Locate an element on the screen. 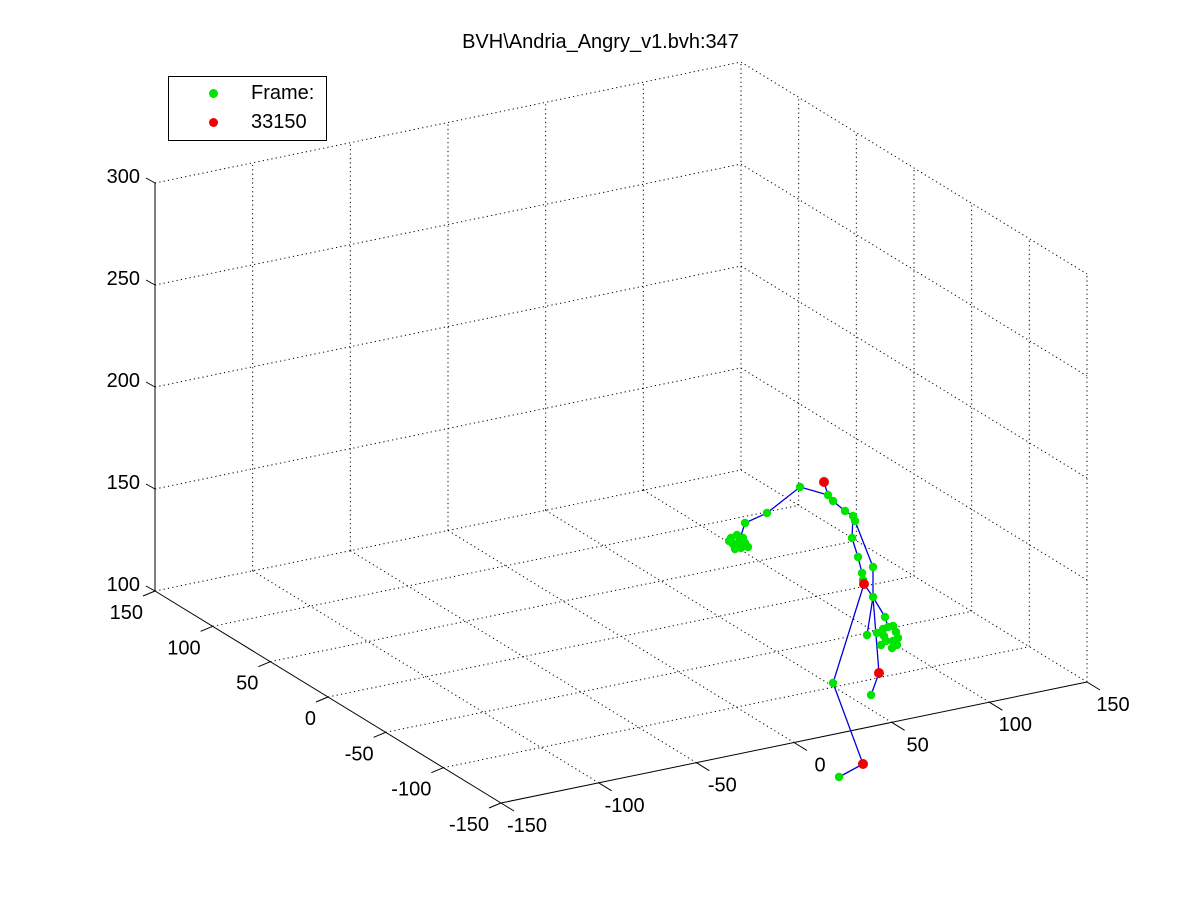  z-axis-tick-labels: 100 150 200 250 300 is located at coordinates (123, 381).